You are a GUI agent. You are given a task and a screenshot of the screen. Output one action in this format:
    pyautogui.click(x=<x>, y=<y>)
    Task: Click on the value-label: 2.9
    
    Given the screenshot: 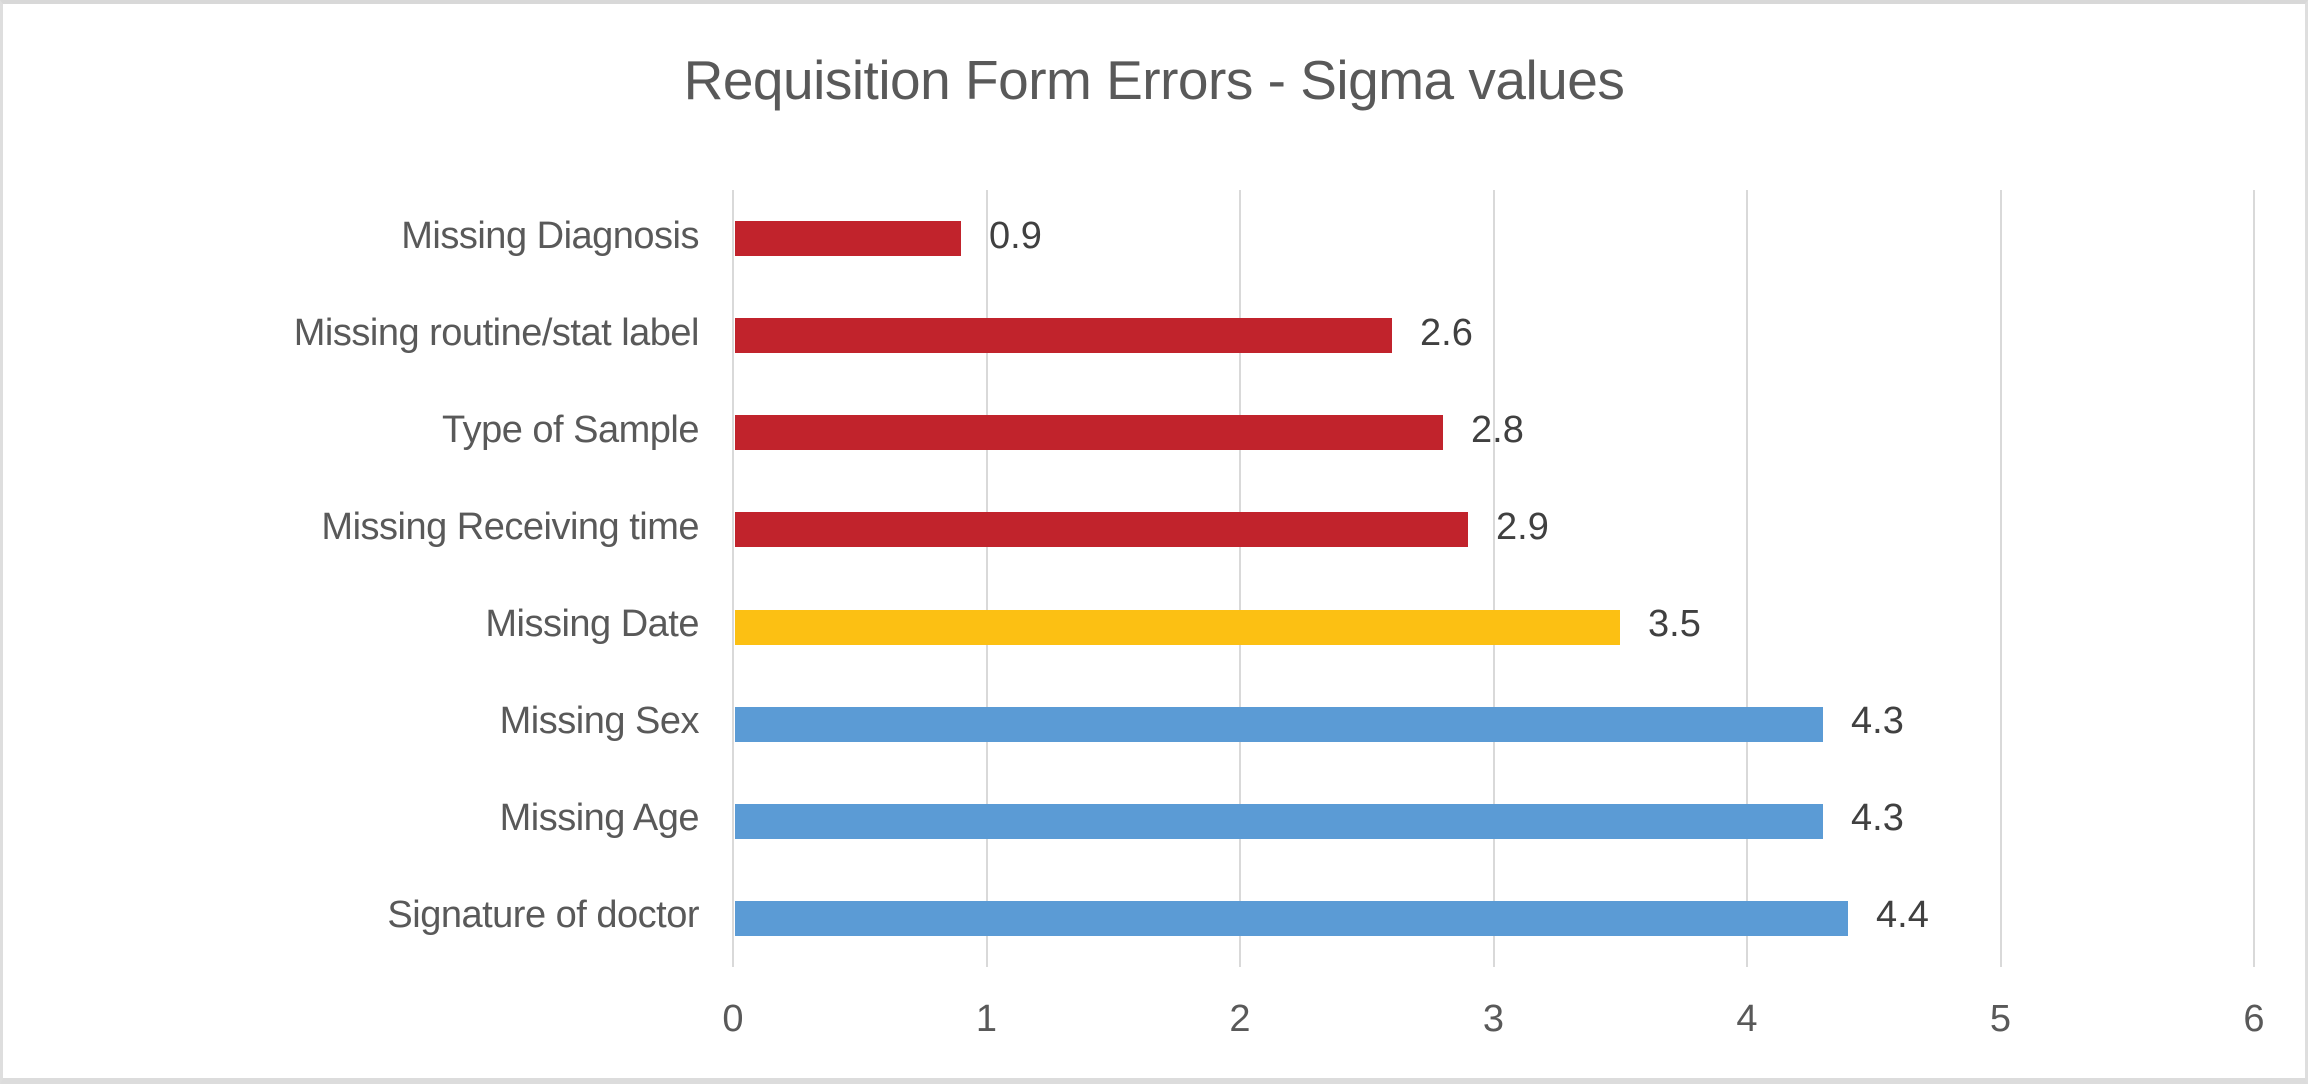 What is the action you would take?
    pyautogui.click(x=1522, y=527)
    